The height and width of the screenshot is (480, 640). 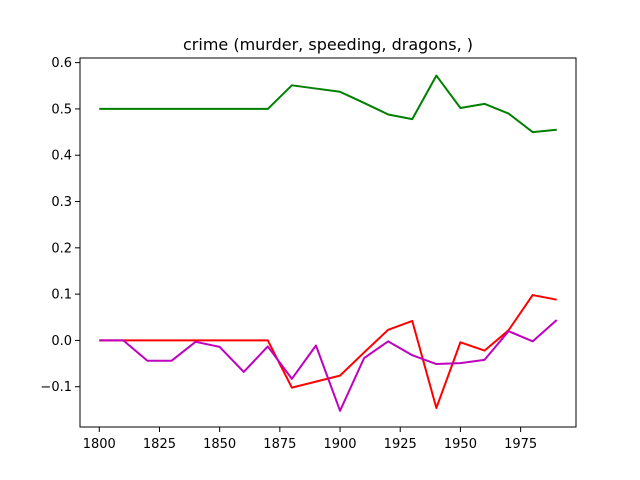 I want to click on y-tick-label: 0.3, so click(x=61, y=202).